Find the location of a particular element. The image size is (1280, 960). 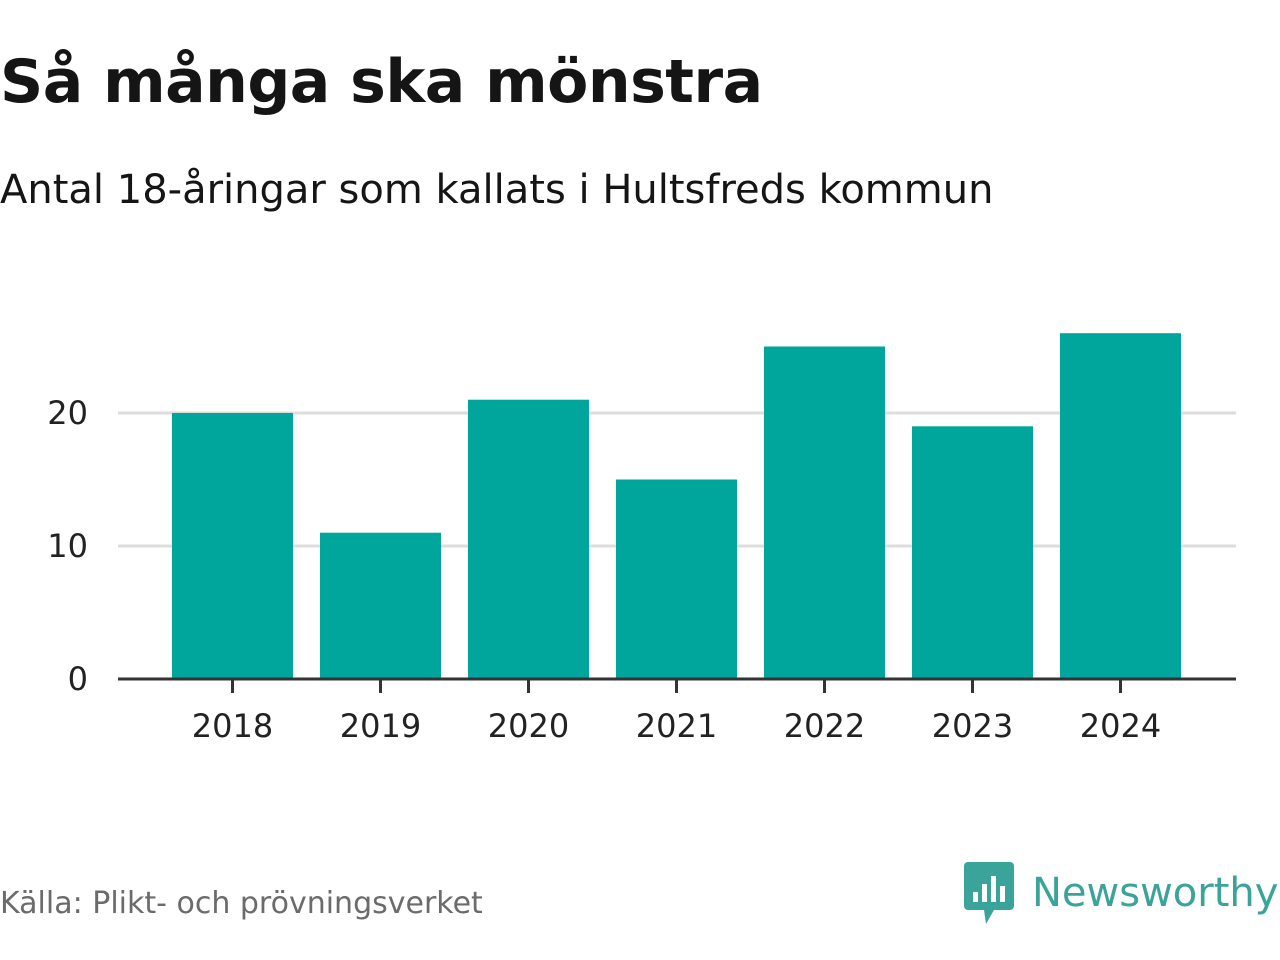

x-tick-label-2019: 2019 is located at coordinates (380, 726).